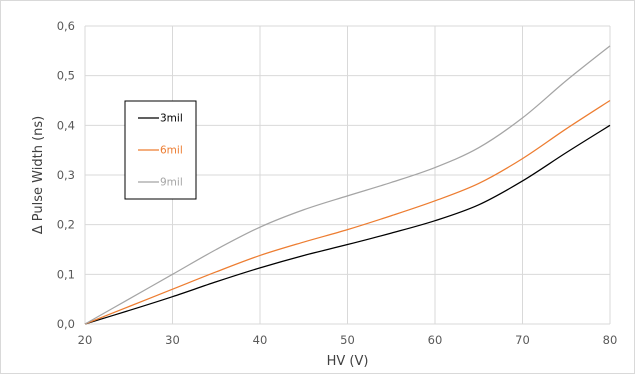 The image size is (635, 374). What do you see at coordinates (66, 274) in the screenshot?
I see `y-tick-label: 0,1` at bounding box center [66, 274].